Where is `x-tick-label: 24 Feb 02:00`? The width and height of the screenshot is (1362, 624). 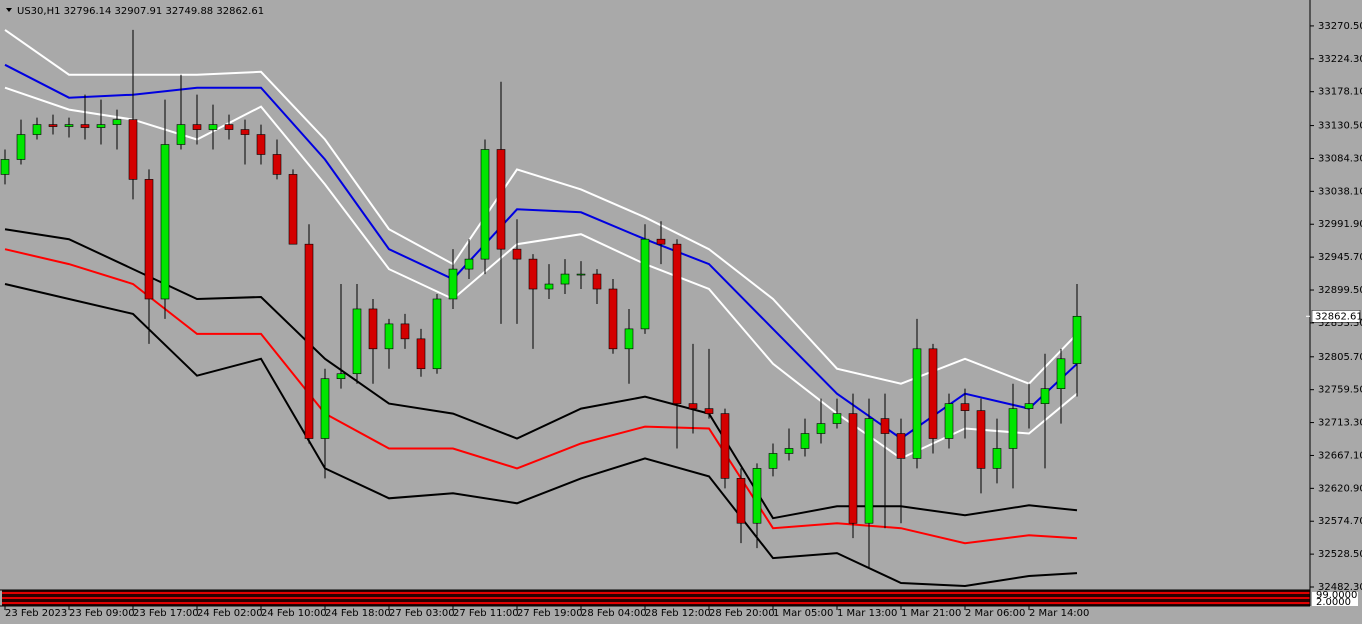
x-tick-label: 24 Feb 02:00 is located at coordinates (230, 613).